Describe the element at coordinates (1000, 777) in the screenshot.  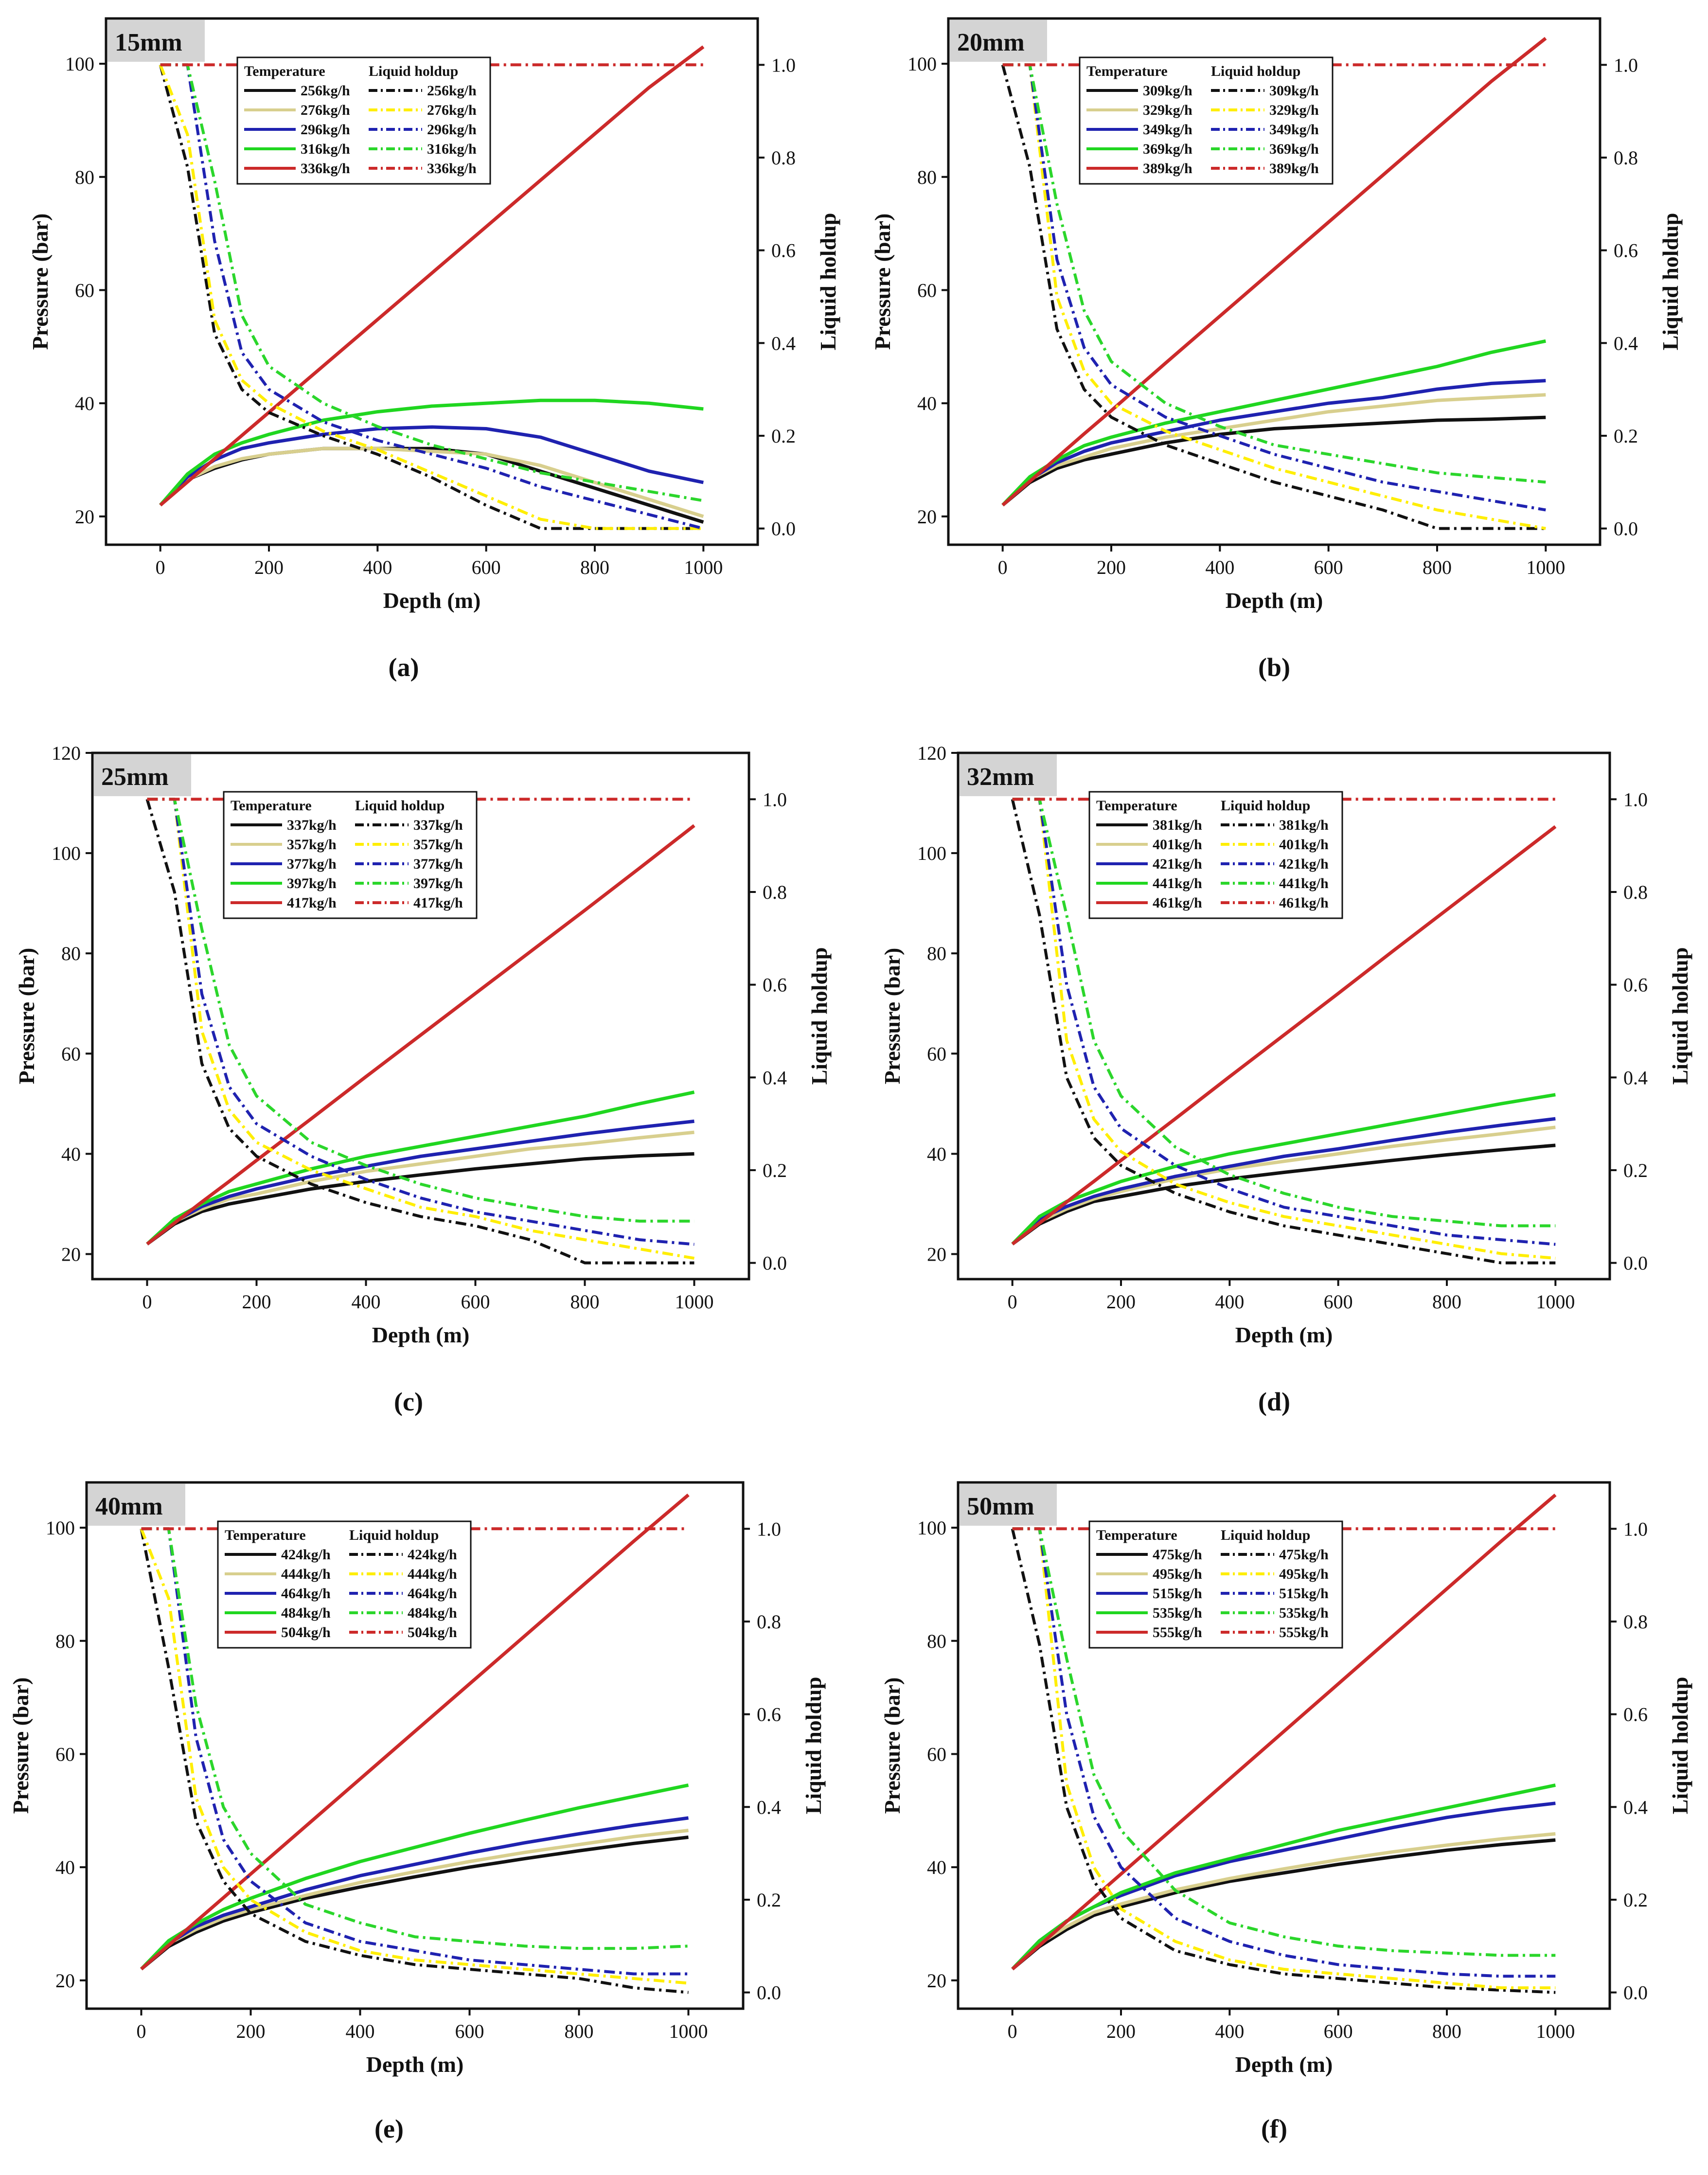
I see `size-tag: 32mm` at that location.